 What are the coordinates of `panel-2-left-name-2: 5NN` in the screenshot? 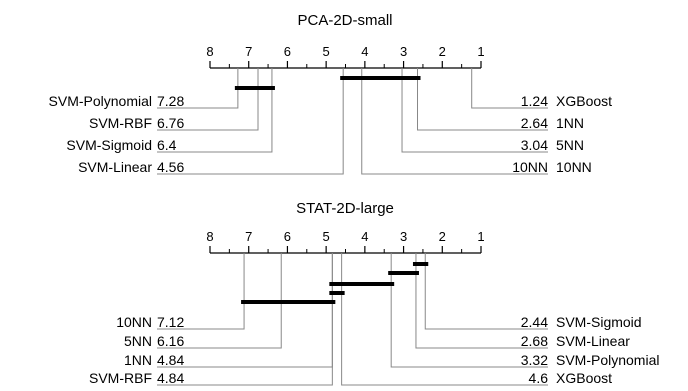 It's located at (138, 341).